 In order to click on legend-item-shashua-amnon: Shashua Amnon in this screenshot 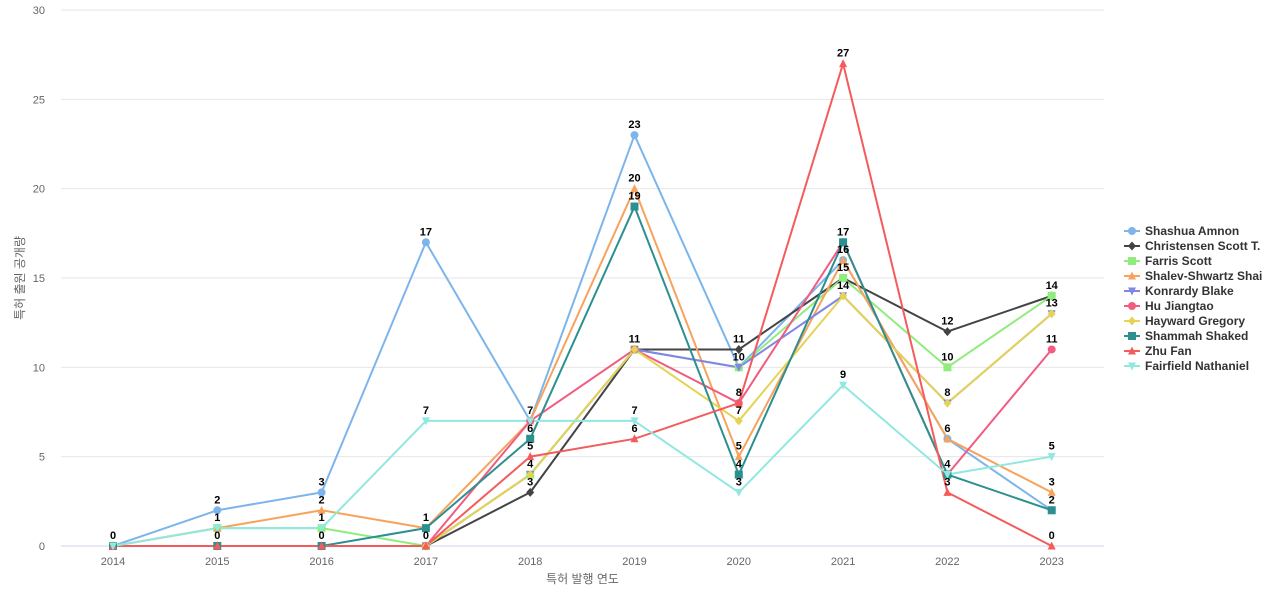, I will do `click(1181, 231)`.